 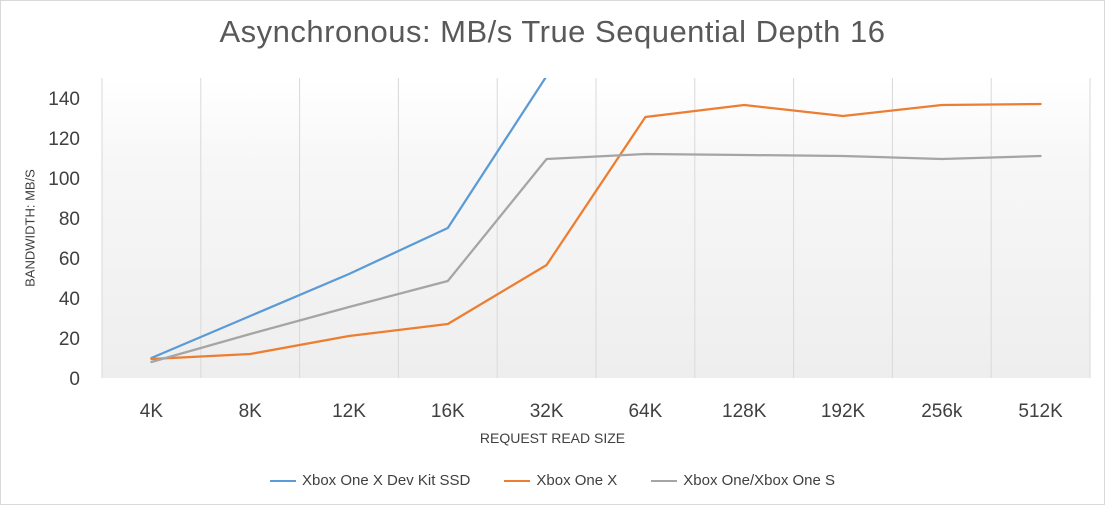 I want to click on y-tick-label: 40, so click(x=69, y=299).